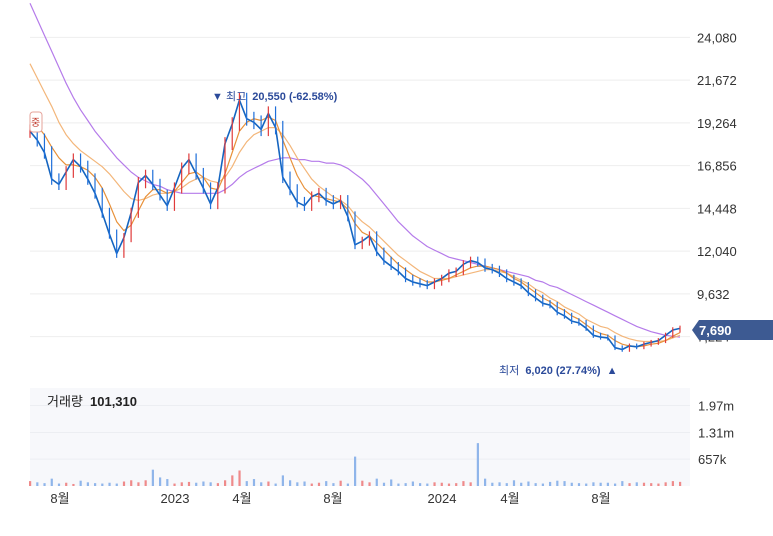 Image resolution: width=773 pixels, height=536 pixels. I want to click on volume-tick-label: 1.31m, so click(716, 433).